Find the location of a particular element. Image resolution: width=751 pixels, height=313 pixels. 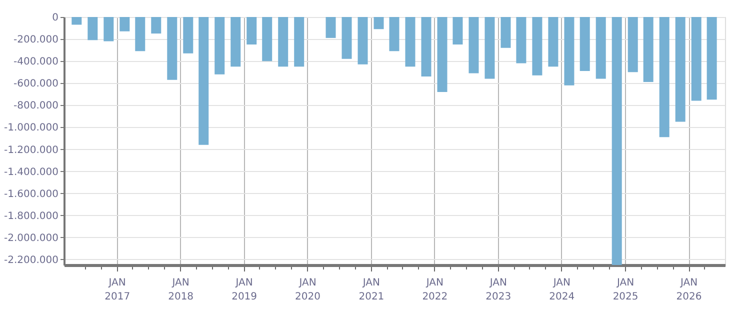

x-tick-label: JAN 2022 is located at coordinates (435, 290).